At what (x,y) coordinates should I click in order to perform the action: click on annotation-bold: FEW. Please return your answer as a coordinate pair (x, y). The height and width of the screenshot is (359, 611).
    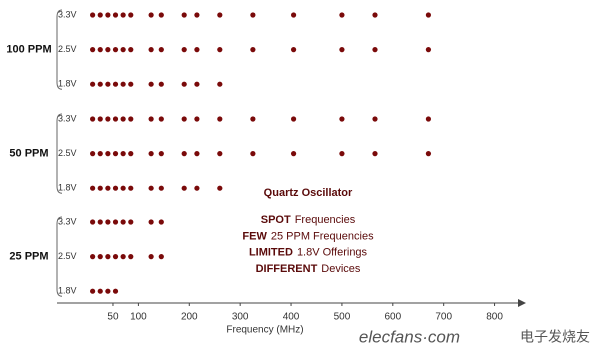
    Looking at the image, I should click on (254, 236).